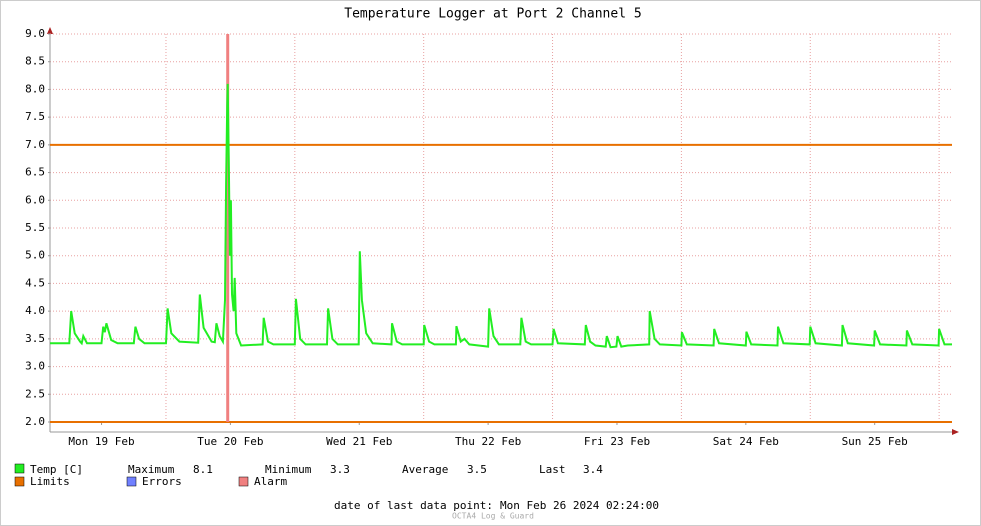 The image size is (981, 526). Describe the element at coordinates (35, 310) in the screenshot. I see `y-tick-label: 4.0` at that location.